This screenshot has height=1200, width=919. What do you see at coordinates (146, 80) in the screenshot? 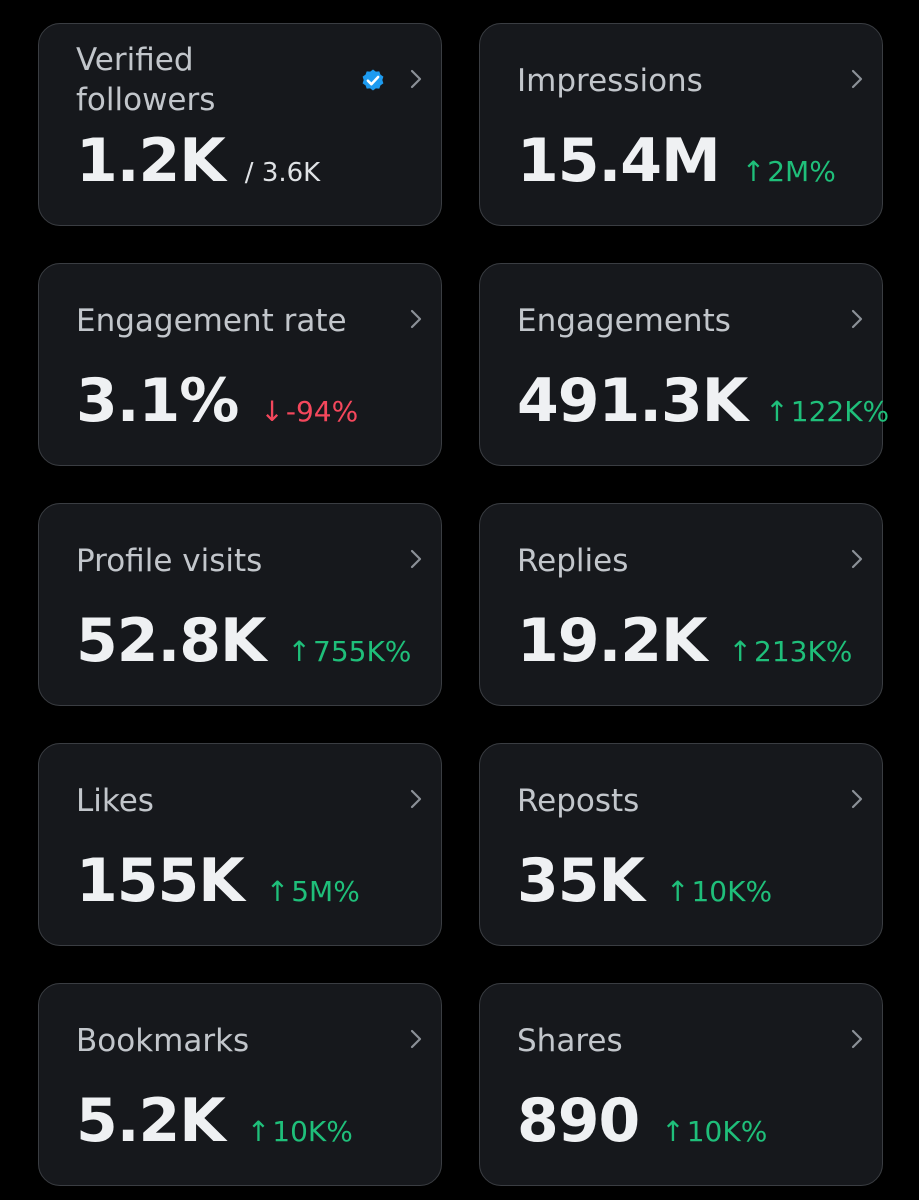
I see `card-title: Verified followers` at bounding box center [146, 80].